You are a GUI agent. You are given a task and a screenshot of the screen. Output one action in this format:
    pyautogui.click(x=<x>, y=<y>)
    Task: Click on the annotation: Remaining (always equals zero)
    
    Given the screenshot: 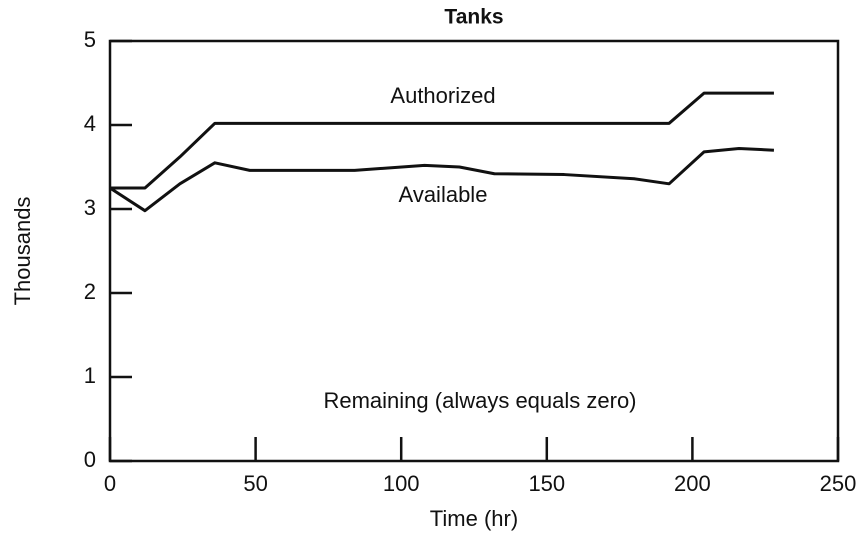 What is the action you would take?
    pyautogui.click(x=479, y=400)
    